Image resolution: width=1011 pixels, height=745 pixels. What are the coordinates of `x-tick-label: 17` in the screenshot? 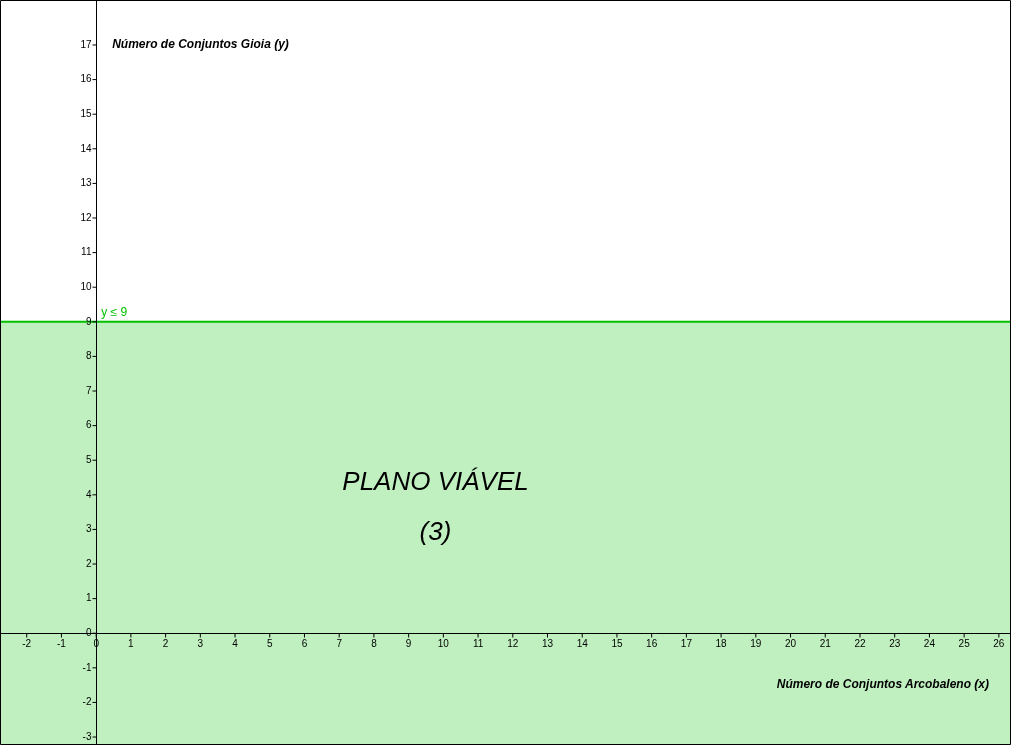 It's located at (686, 644).